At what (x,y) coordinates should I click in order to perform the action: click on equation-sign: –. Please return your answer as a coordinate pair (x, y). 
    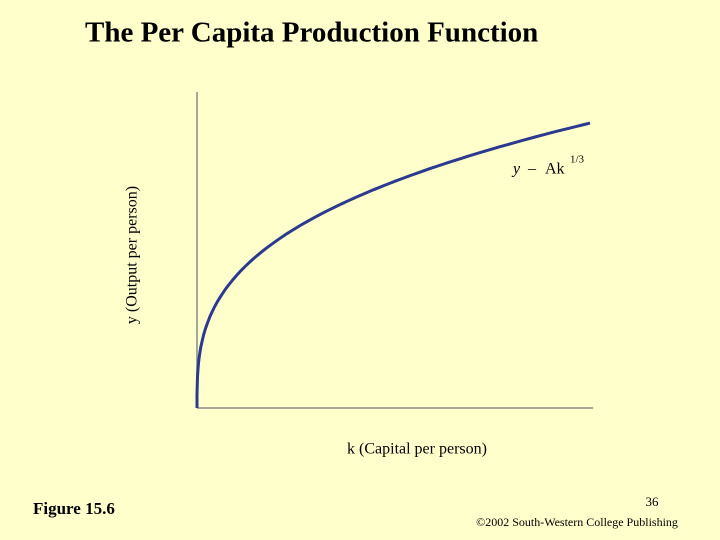
    Looking at the image, I should click on (532, 169).